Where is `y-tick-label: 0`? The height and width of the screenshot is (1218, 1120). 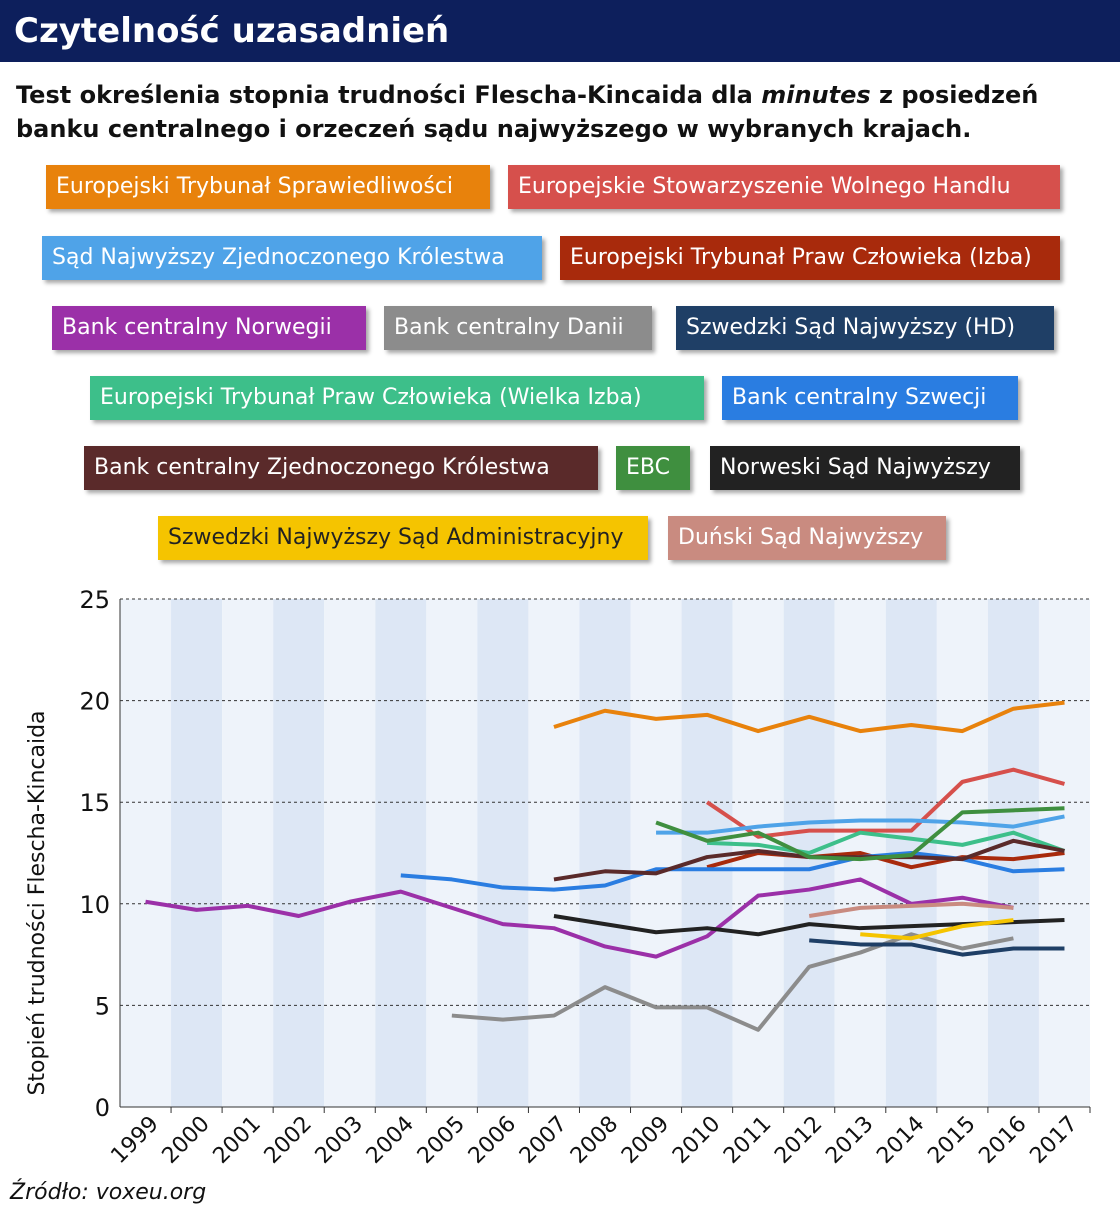 y-tick-label: 0 is located at coordinates (102, 1108).